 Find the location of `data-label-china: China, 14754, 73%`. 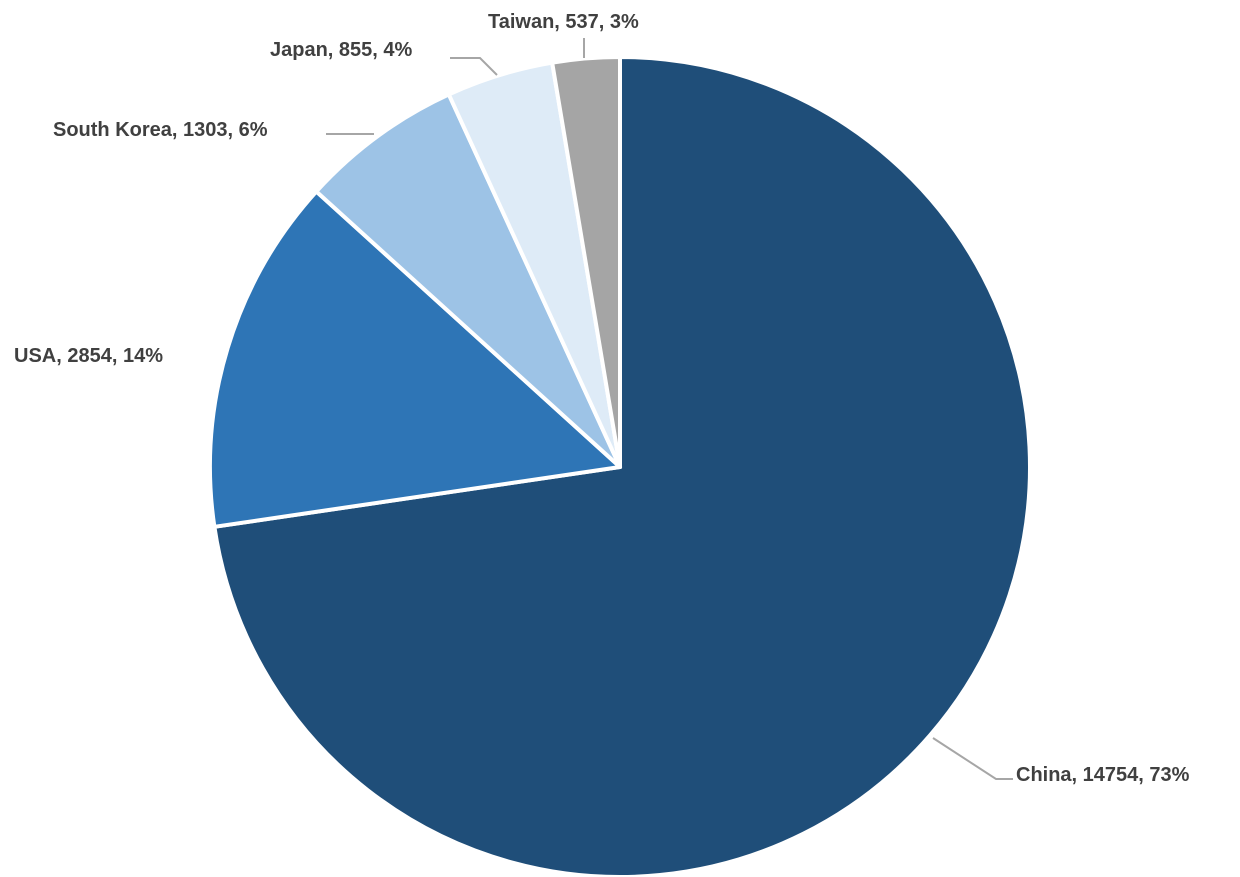

data-label-china: China, 14754, 73% is located at coordinates (1103, 775).